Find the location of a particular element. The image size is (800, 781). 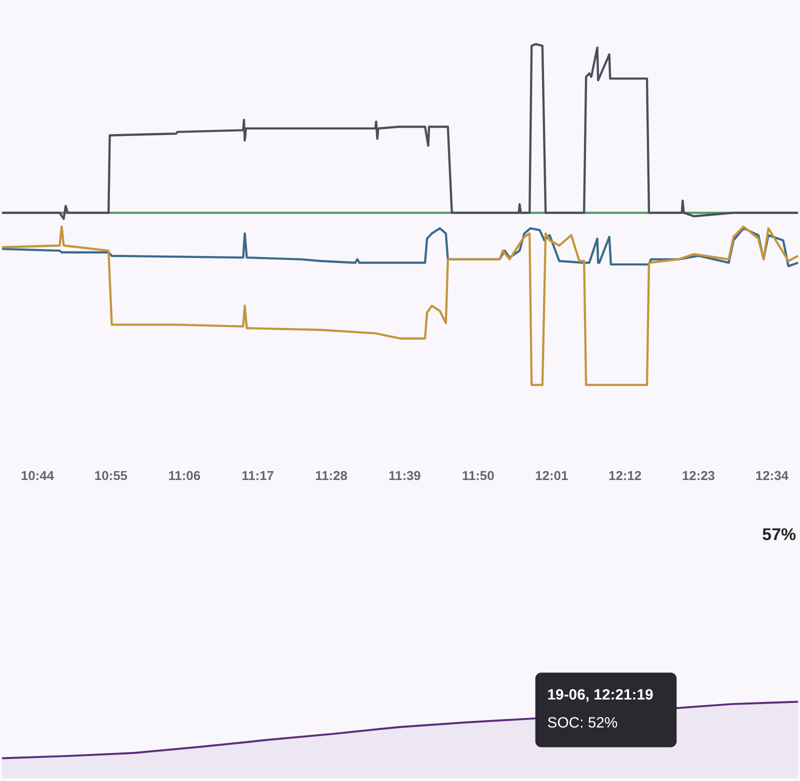

x-tick-label: 10:44 is located at coordinates (37, 476).